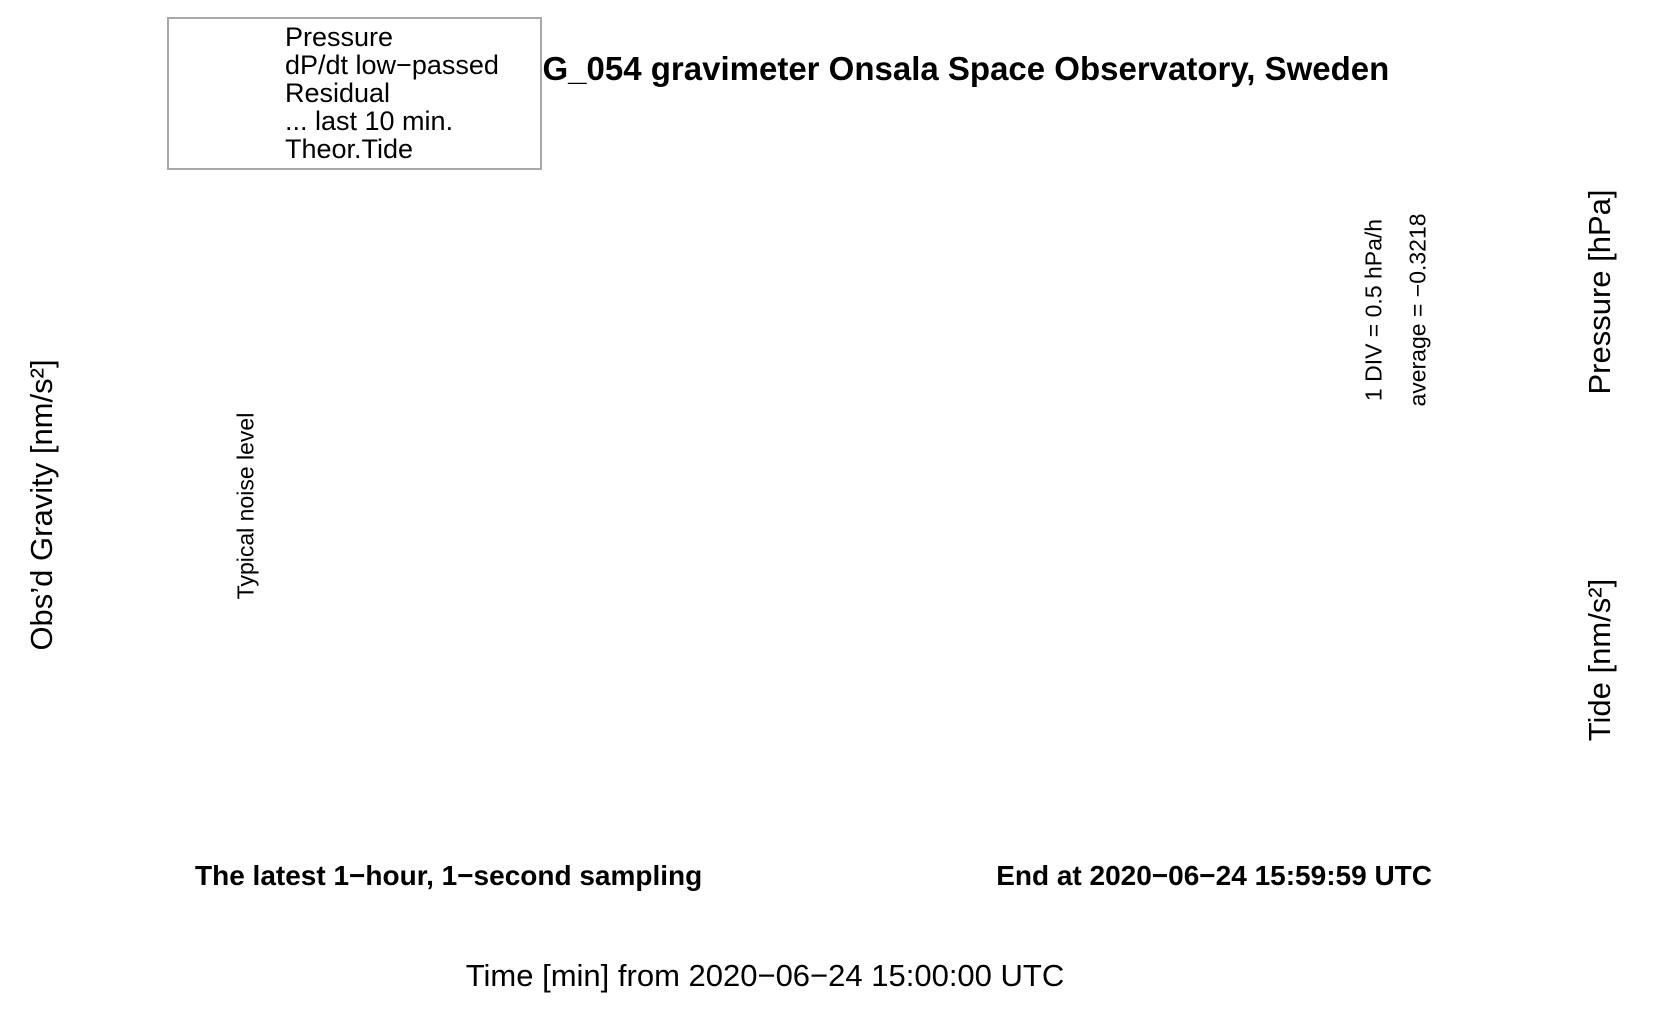 The width and height of the screenshot is (1660, 1020). I want to click on dpdt-line-sample, so click(234, 65).